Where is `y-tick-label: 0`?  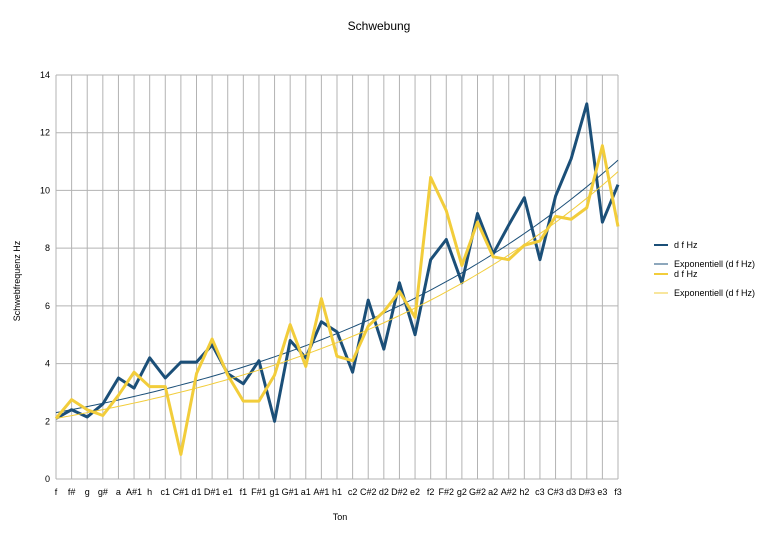 y-tick-label: 0 is located at coordinates (47, 479).